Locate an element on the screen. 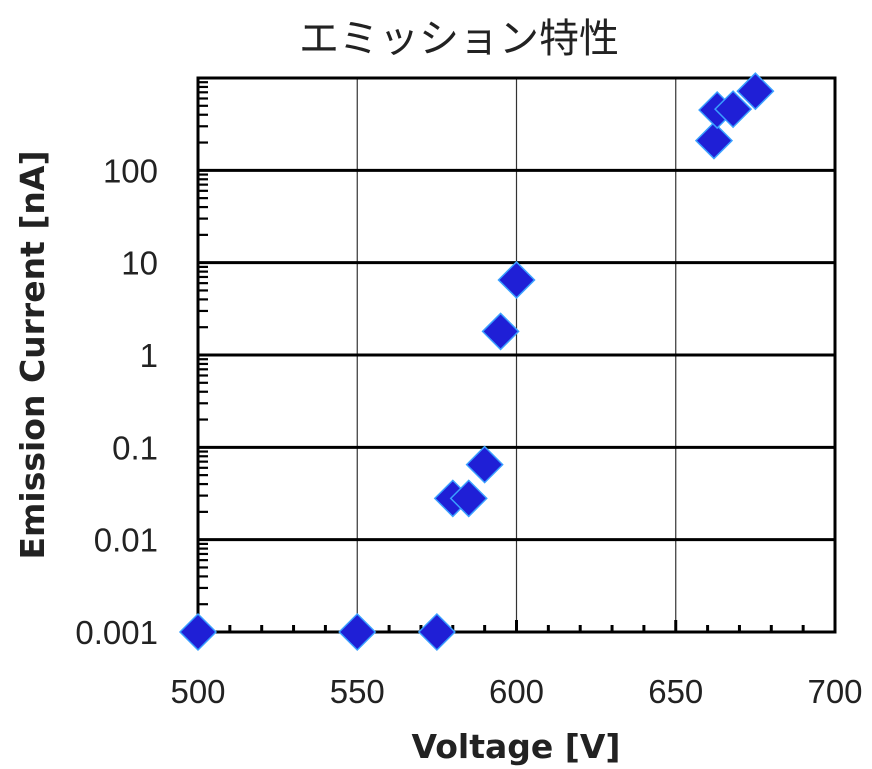 This screenshot has width=872, height=769. x-tick-label: 650 is located at coordinates (675, 691).